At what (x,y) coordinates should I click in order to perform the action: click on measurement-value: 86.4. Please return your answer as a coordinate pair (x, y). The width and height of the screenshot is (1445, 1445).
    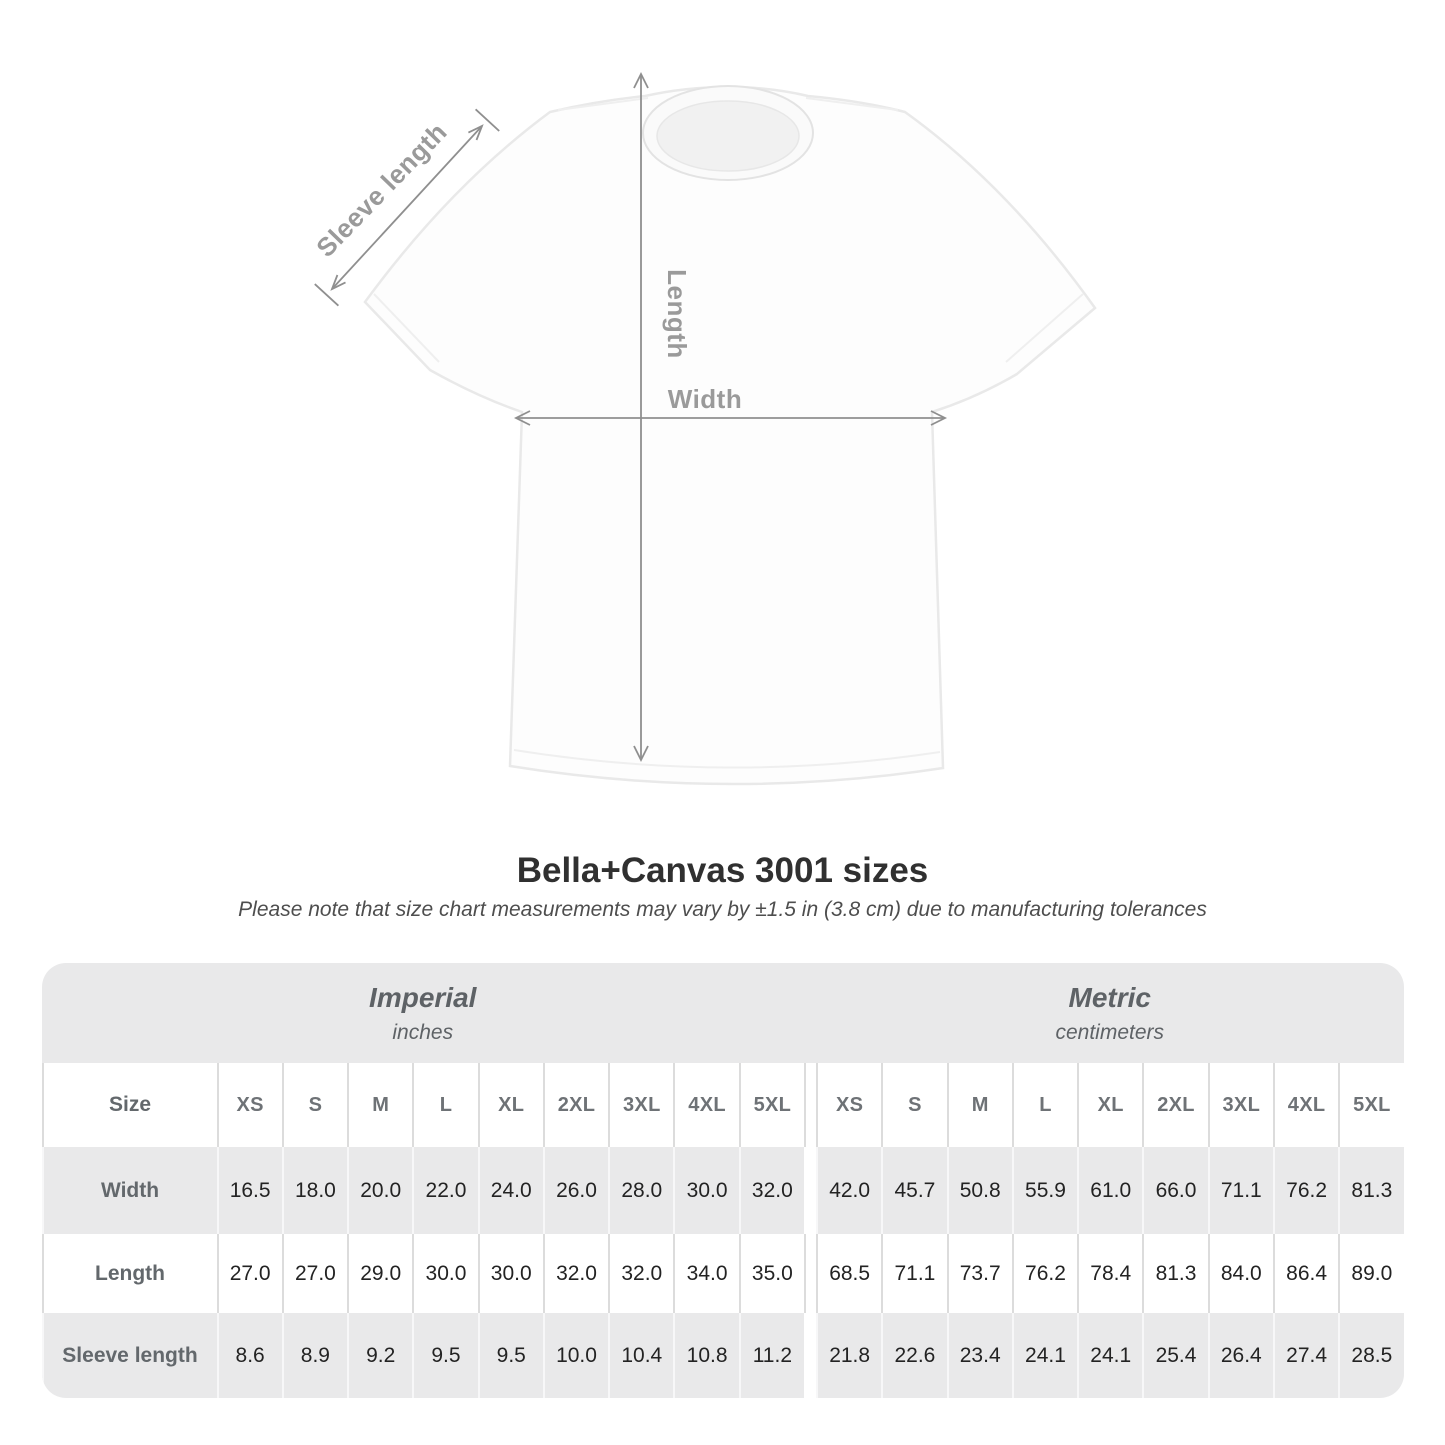
    Looking at the image, I should click on (1305, 1273).